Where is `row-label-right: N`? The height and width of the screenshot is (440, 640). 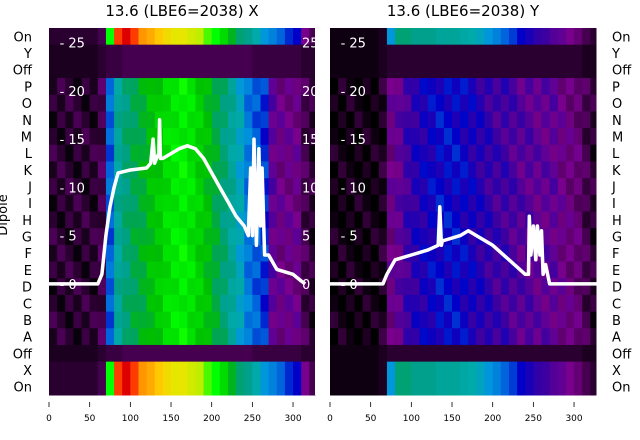 row-label-right: N is located at coordinates (617, 121).